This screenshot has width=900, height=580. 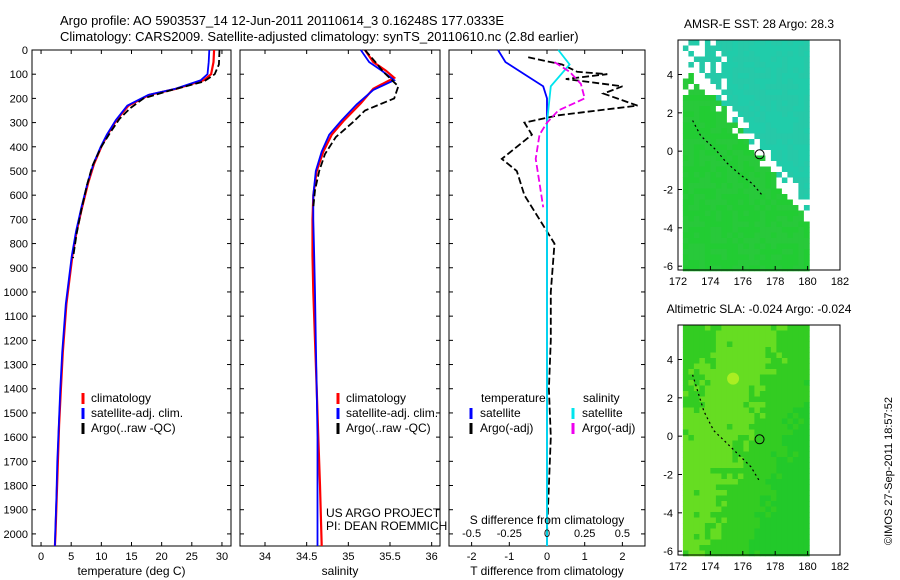 I want to click on y-tick-label: -2, so click(x=668, y=476).